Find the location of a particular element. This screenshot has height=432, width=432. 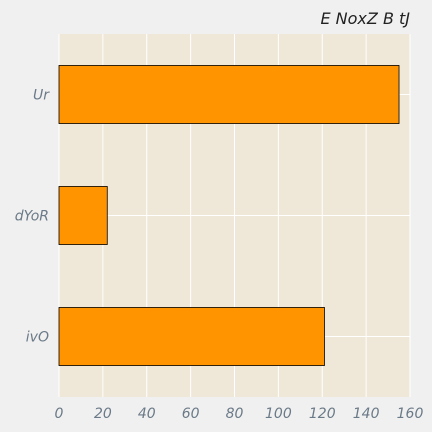

x-tick-label-5: 100 is located at coordinates (278, 414).